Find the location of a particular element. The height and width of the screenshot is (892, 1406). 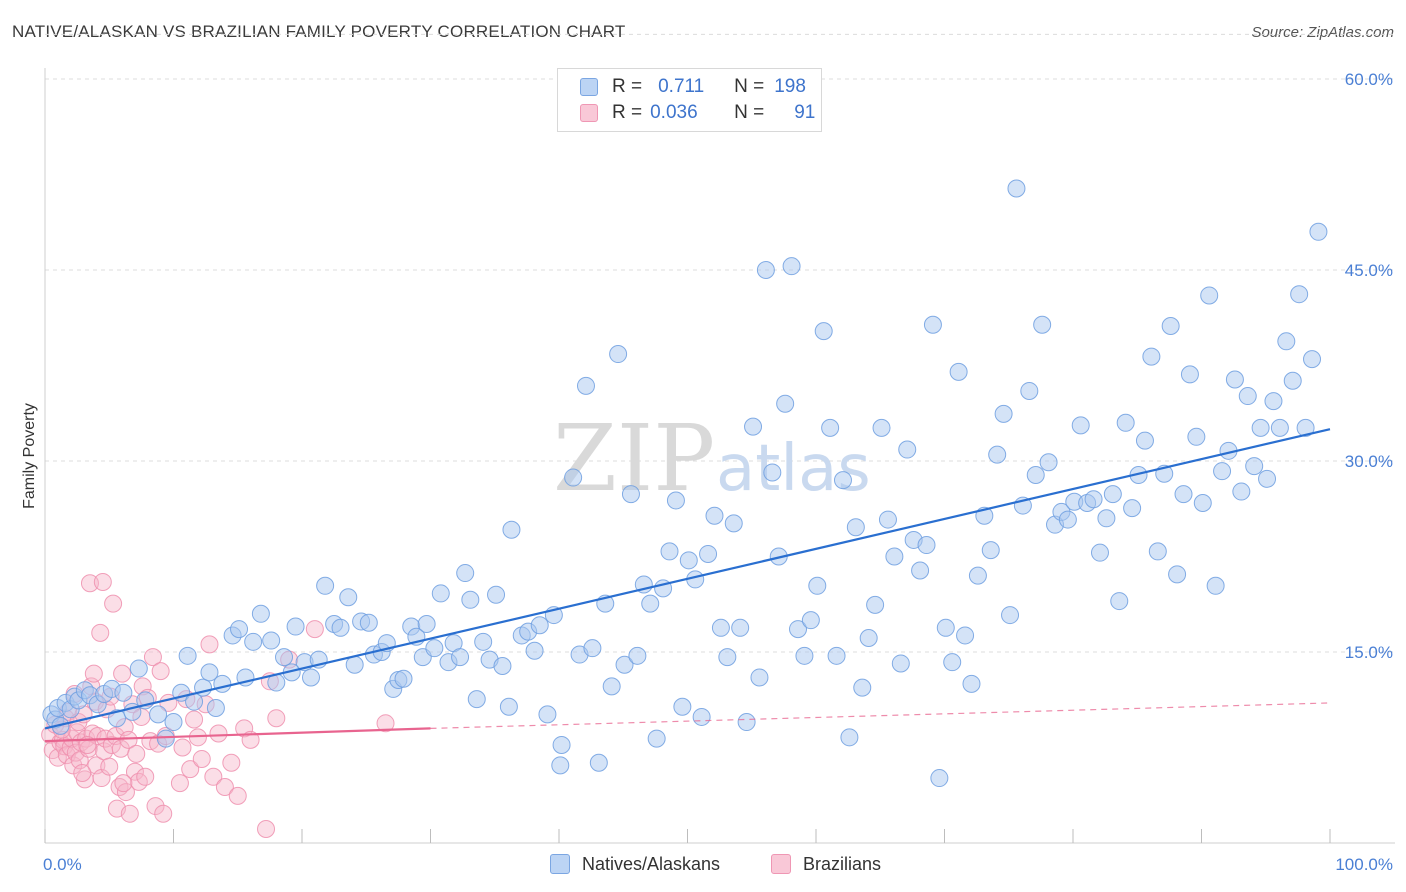

x-tick-label-0: 0.0% is located at coordinates (62, 864).